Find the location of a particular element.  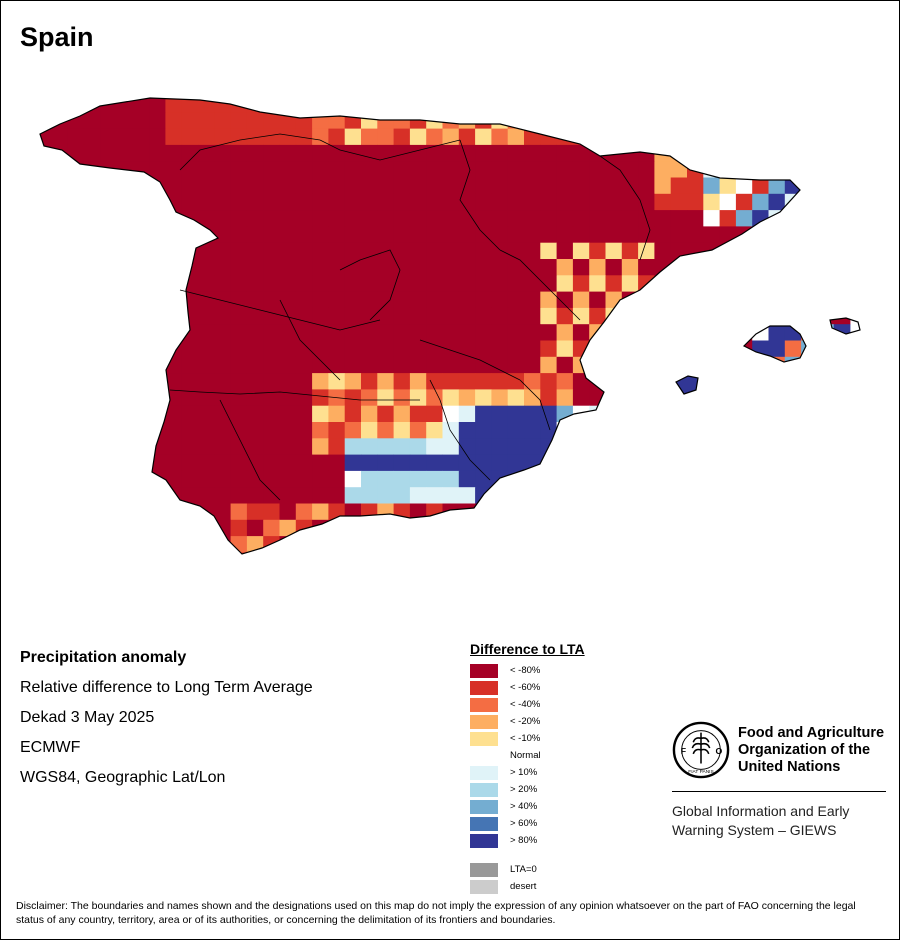

legend-swatch is located at coordinates (484, 806).